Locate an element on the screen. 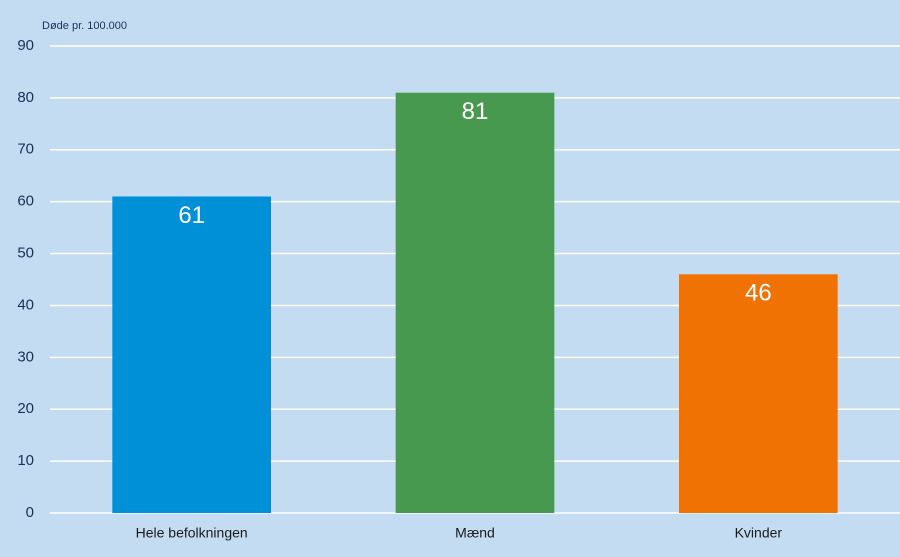 Image resolution: width=900 pixels, height=557 pixels. y-tick-label: 50 is located at coordinates (25, 253).